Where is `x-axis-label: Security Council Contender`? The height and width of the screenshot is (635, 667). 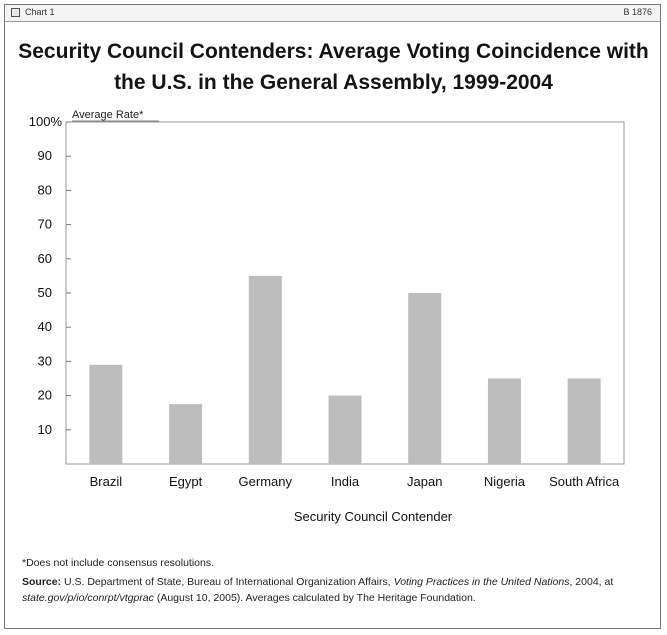
x-axis-label: Security Council Contender is located at coordinates (373, 516).